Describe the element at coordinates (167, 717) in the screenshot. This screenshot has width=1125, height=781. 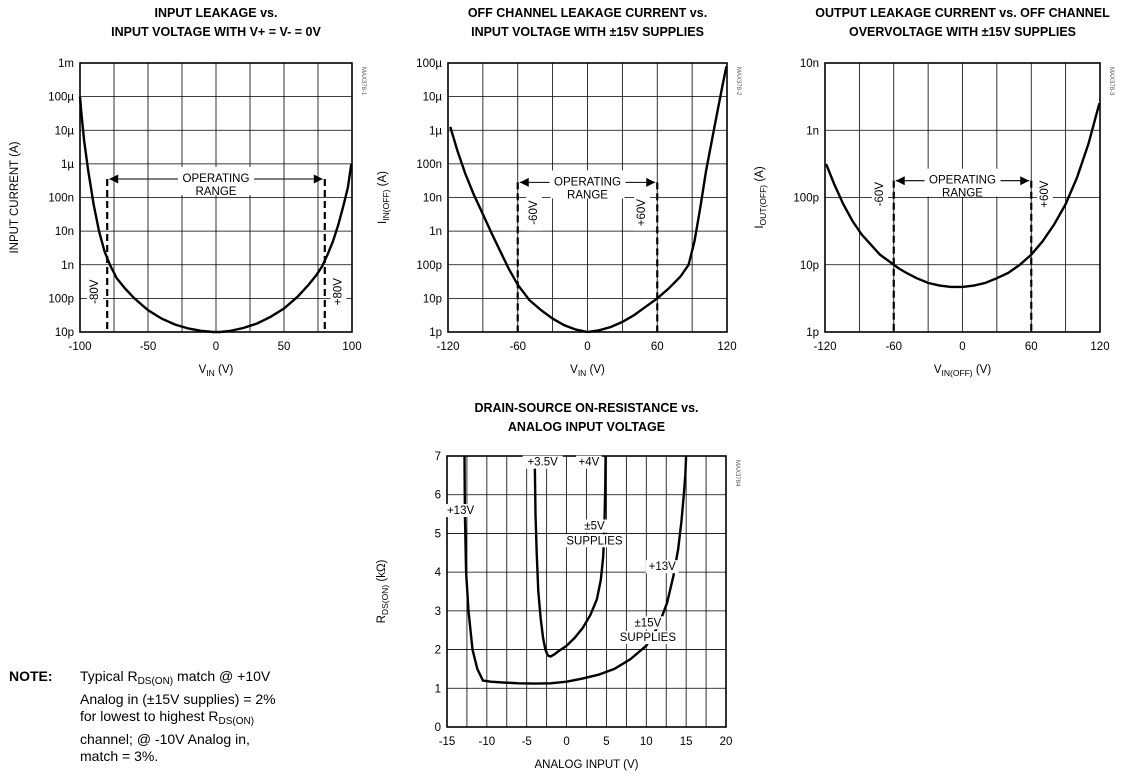
I see `note-line-3: for lowest to highest RDS(ON)` at that location.